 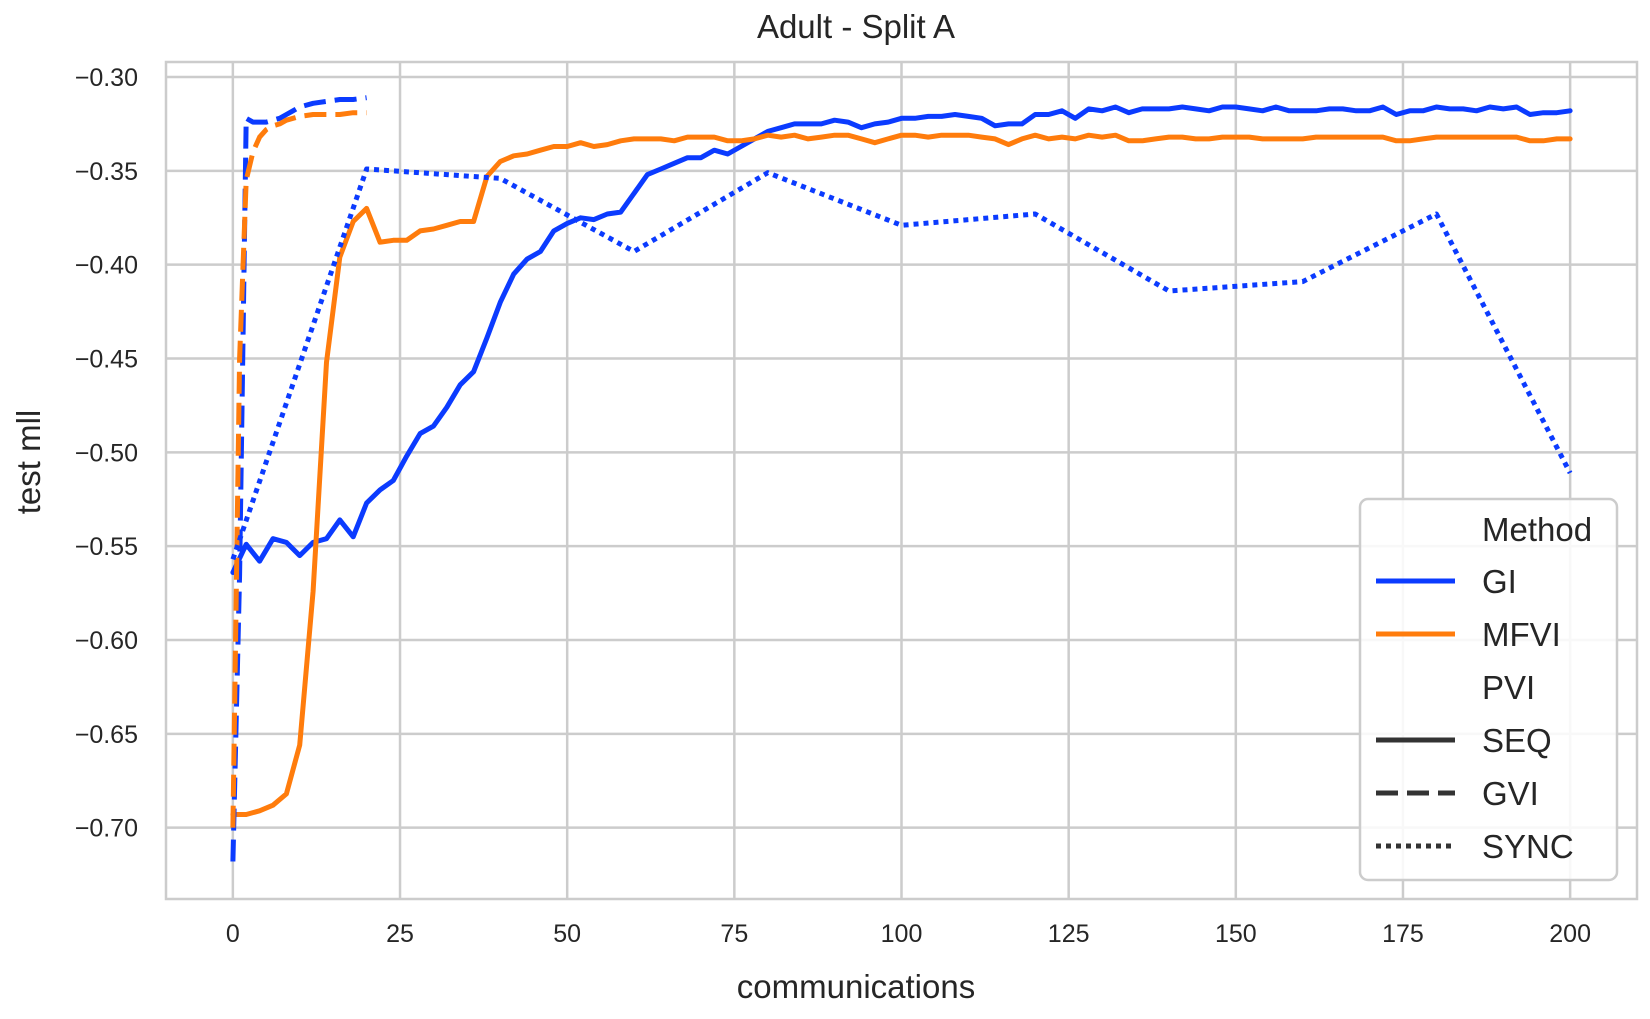 I want to click on legend: Method GI MFVI PVI SEQ GVI SYNC, so click(x=1488, y=689).